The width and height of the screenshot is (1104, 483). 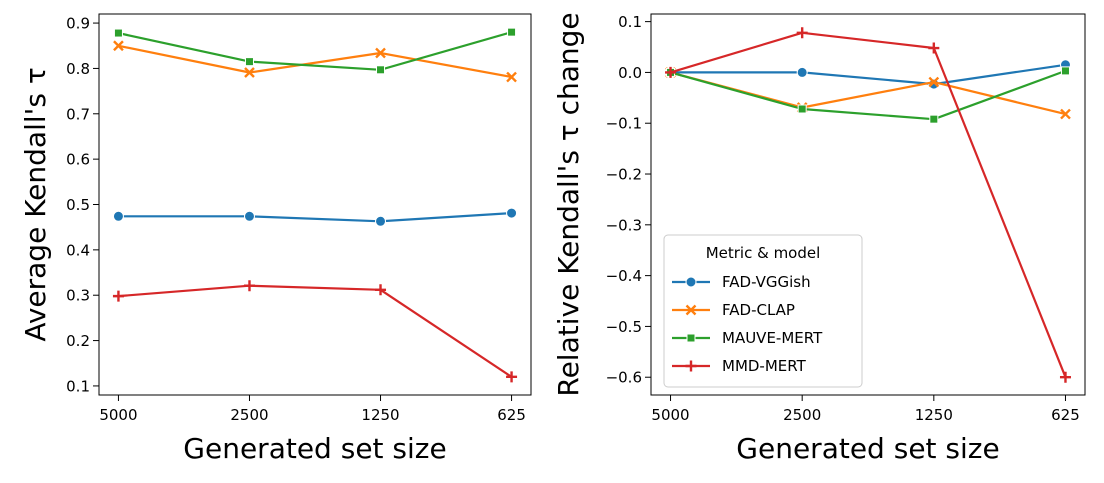 What do you see at coordinates (35, 204) in the screenshot?
I see `y-axis-label: Average Kendall's τ` at bounding box center [35, 204].